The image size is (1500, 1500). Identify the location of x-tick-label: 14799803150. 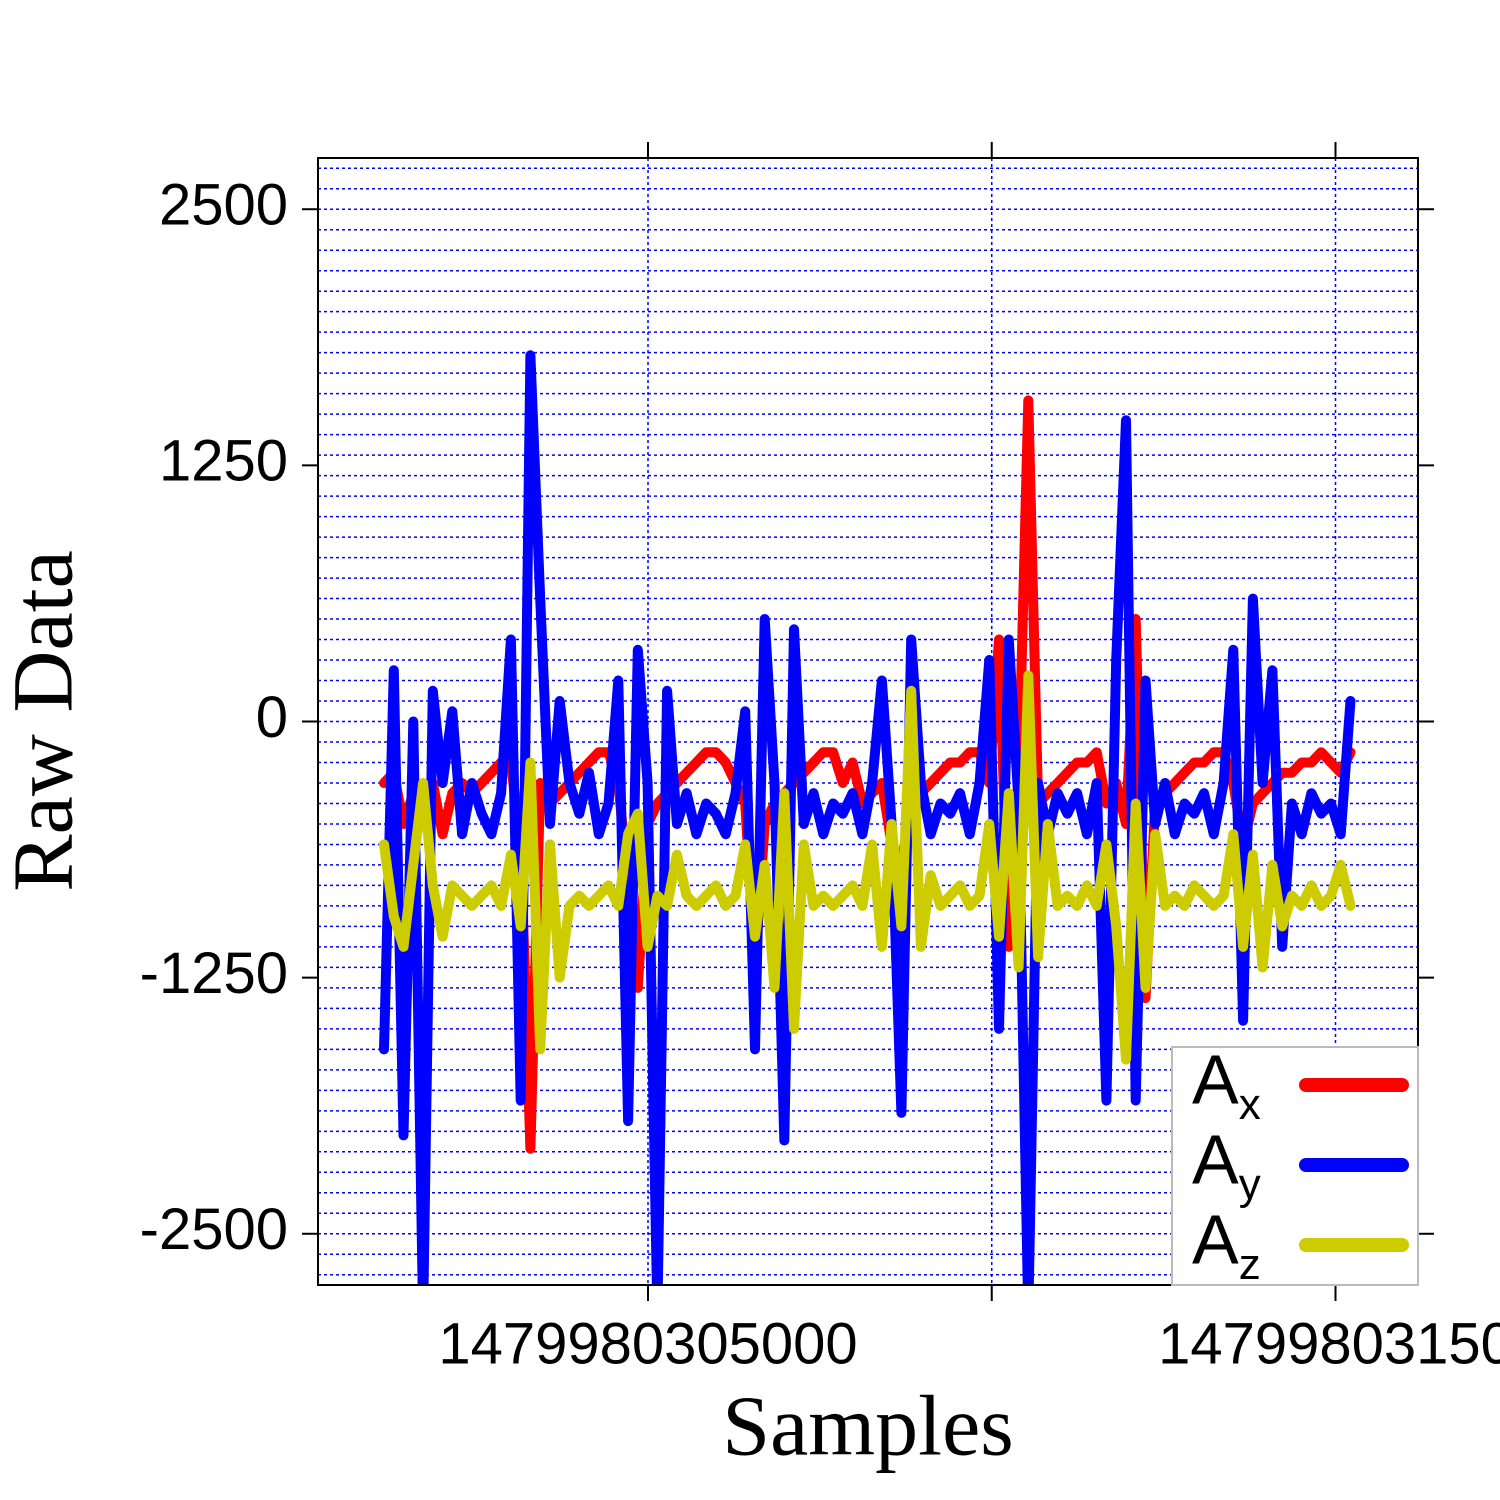
(1329, 1343).